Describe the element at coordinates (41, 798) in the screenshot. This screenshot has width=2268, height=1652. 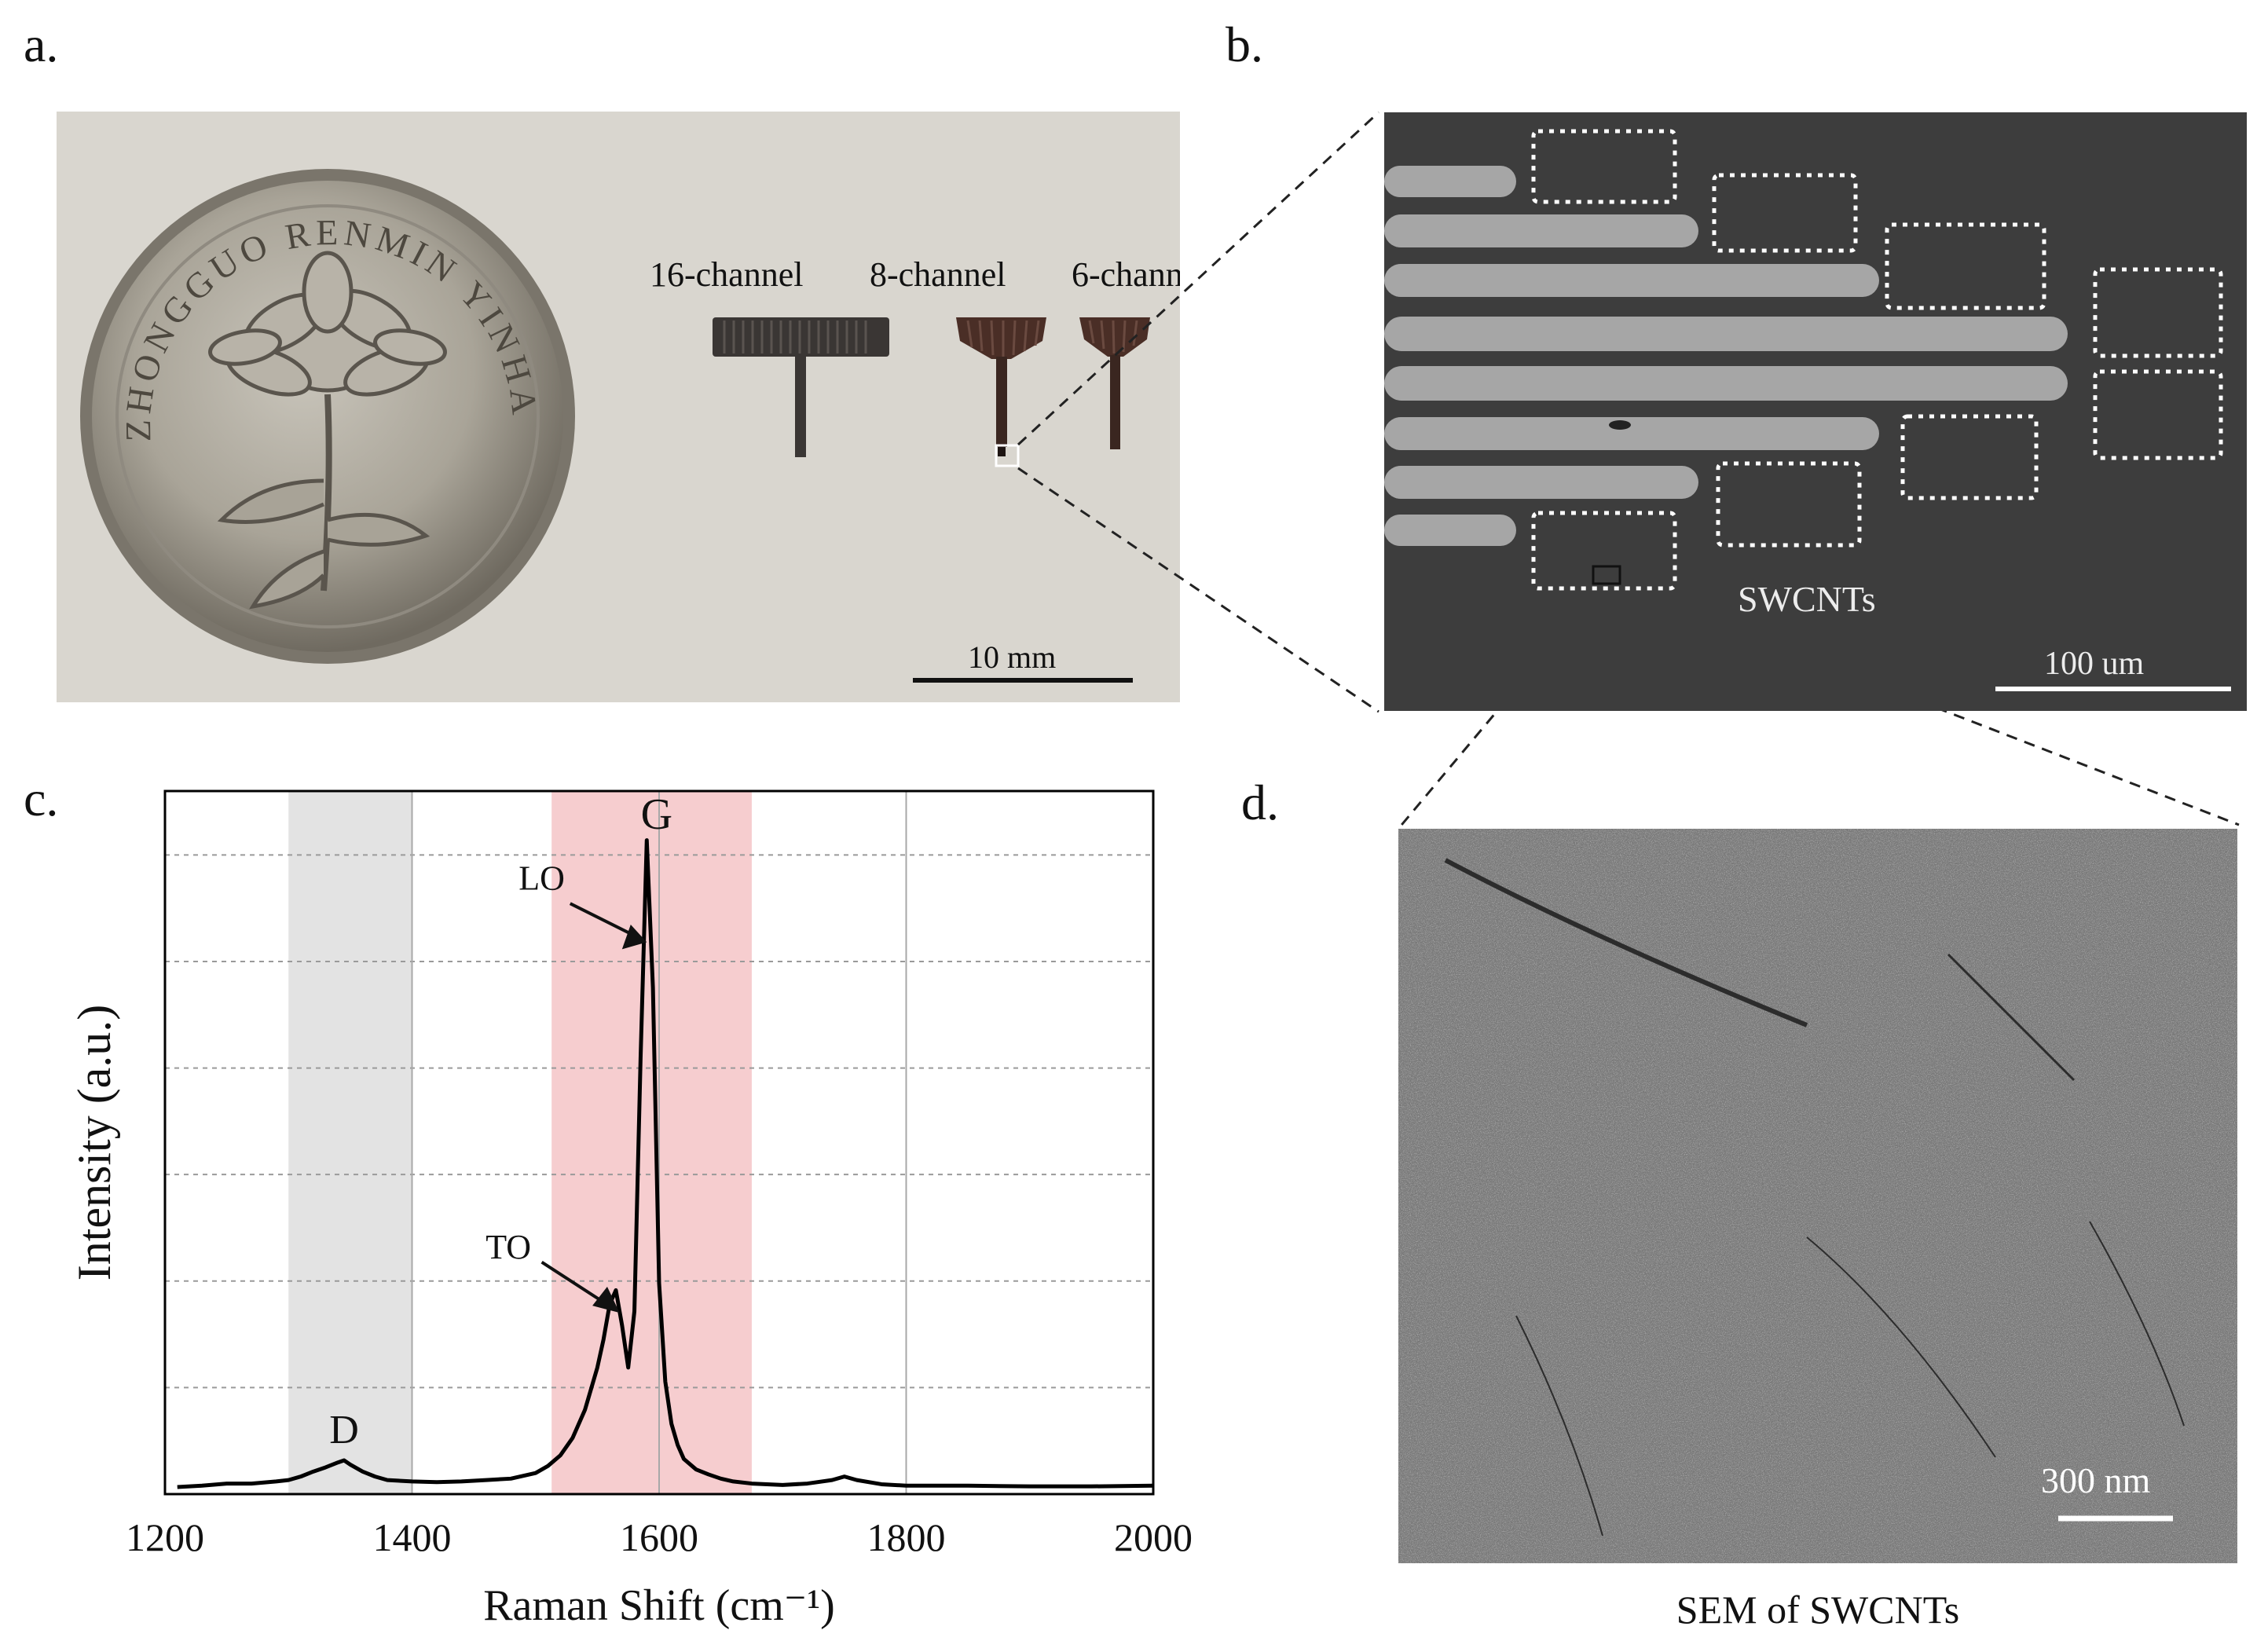
I see `panel-c-letter: c.` at that location.